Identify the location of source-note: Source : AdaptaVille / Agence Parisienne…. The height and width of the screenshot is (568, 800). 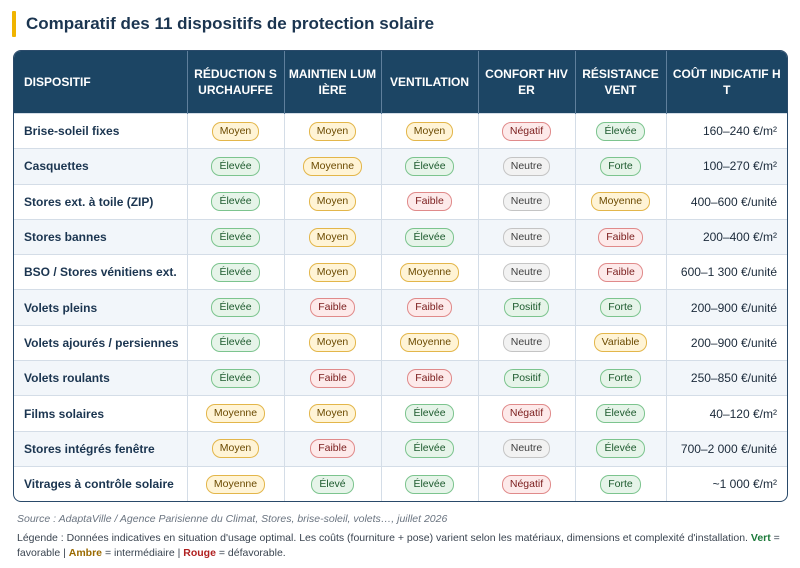
(232, 519).